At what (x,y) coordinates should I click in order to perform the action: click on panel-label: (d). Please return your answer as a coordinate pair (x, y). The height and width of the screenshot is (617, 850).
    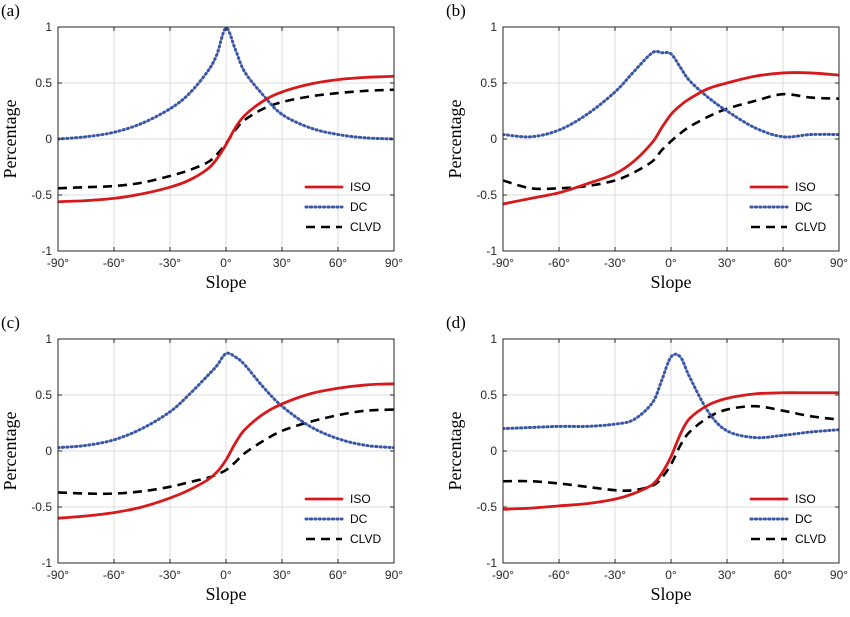
    Looking at the image, I should click on (456, 322).